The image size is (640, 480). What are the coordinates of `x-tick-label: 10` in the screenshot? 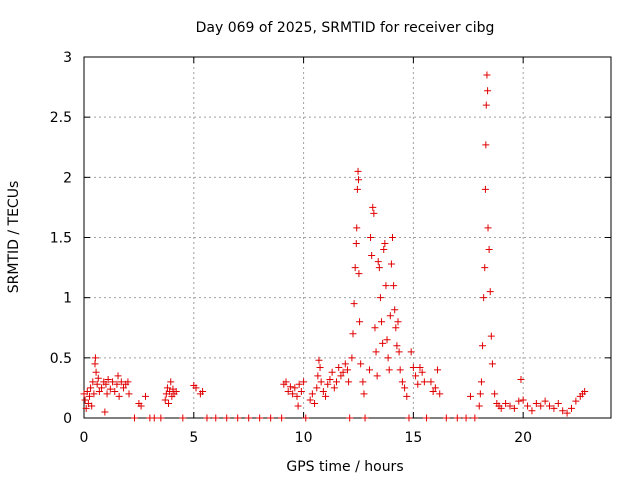 It's located at (304, 438).